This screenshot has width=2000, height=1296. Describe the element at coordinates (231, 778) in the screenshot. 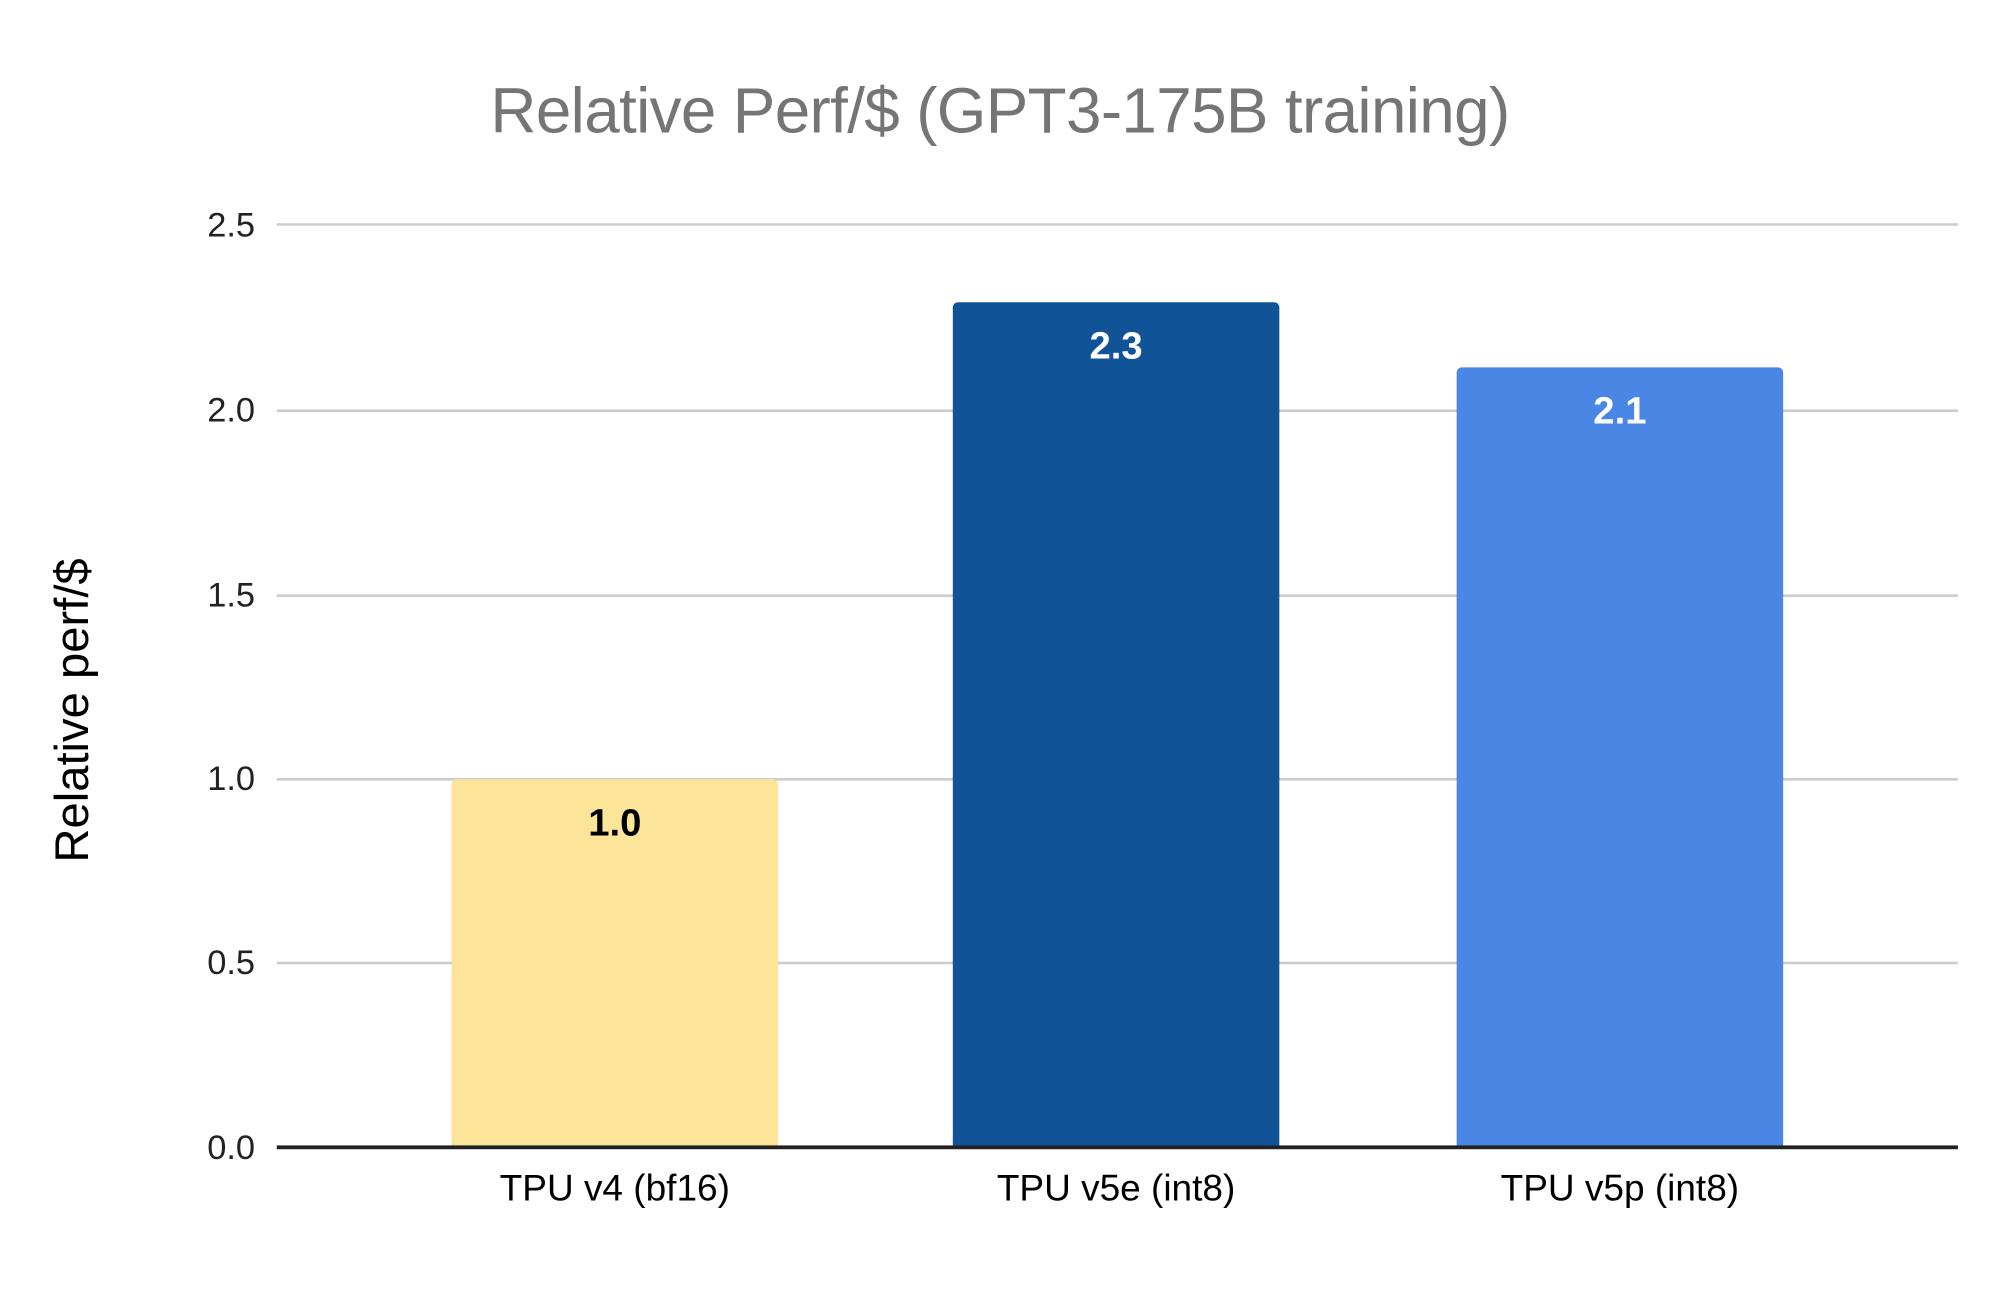

I see `y-tick-1-0: 1.0` at that location.